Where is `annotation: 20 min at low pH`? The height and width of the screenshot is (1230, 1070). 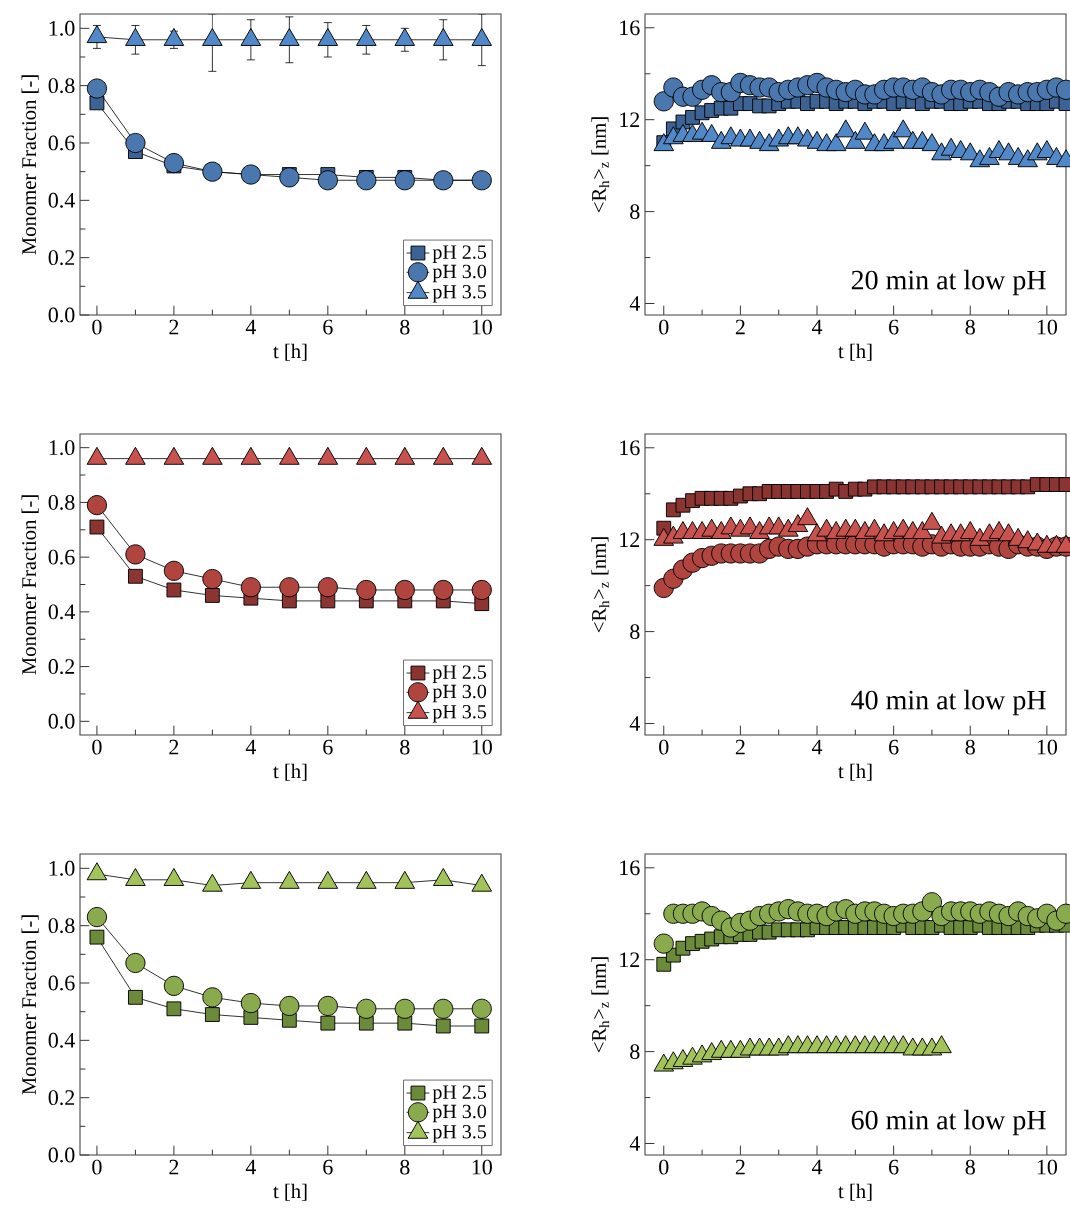
annotation: 20 min at low pH is located at coordinates (948, 282).